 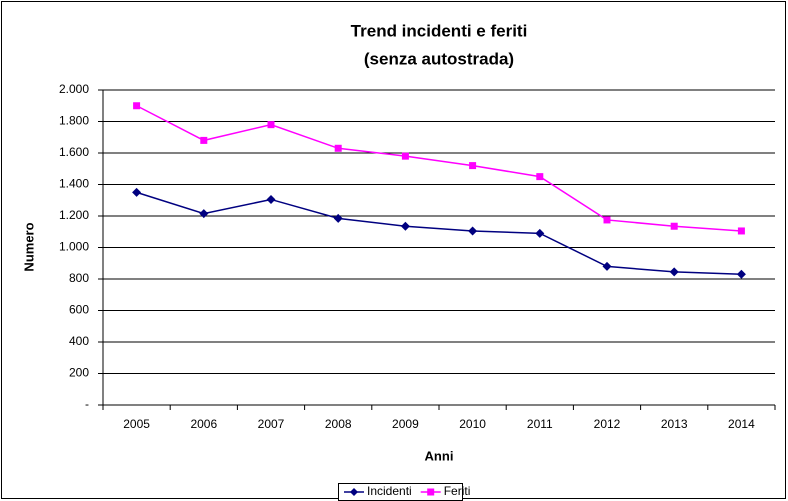 What do you see at coordinates (136, 424) in the screenshot?
I see `x-tick-label: 2005` at bounding box center [136, 424].